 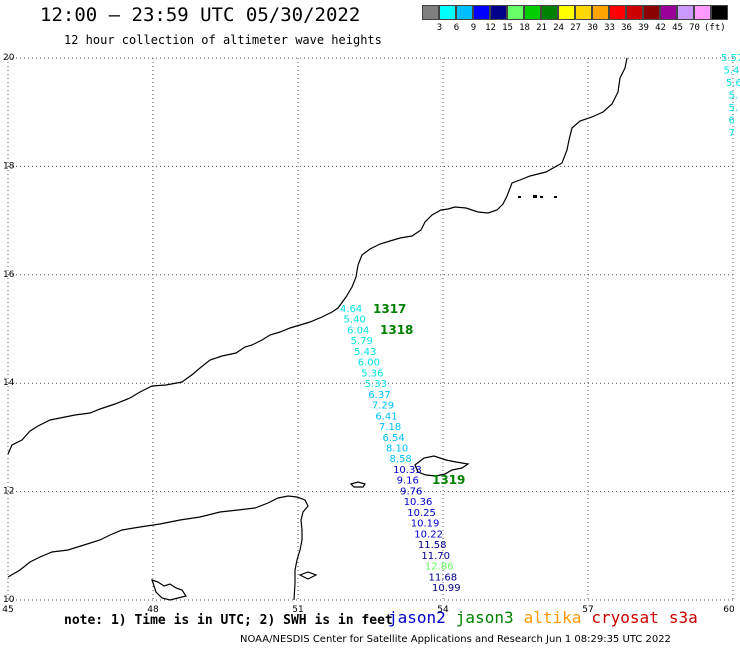 I want to click on lon-tick-label: 60, so click(x=729, y=610).